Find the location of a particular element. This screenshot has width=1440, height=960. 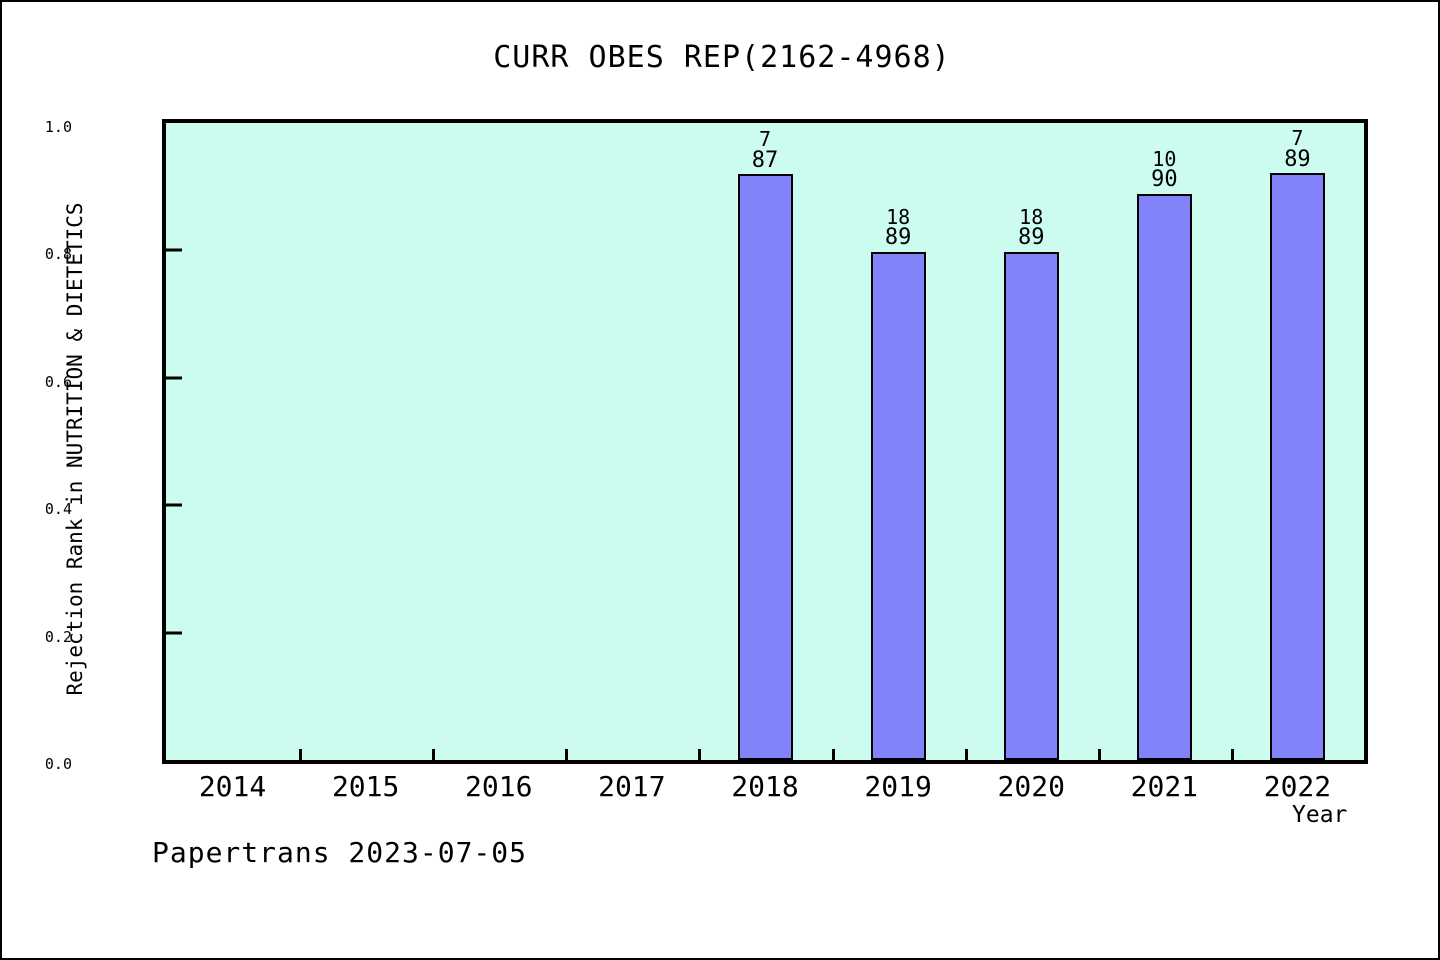

x-axis-tick-label: 2016 is located at coordinates (499, 786).